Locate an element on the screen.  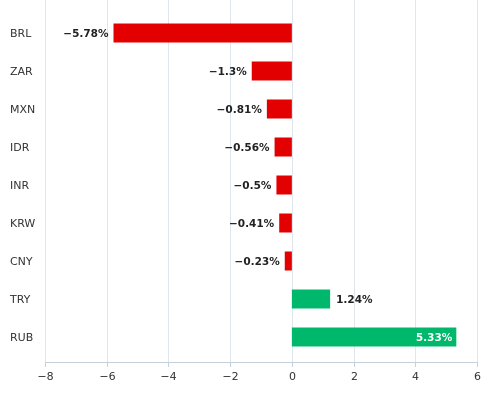
category-label-rub: RUB is located at coordinates (21, 337).